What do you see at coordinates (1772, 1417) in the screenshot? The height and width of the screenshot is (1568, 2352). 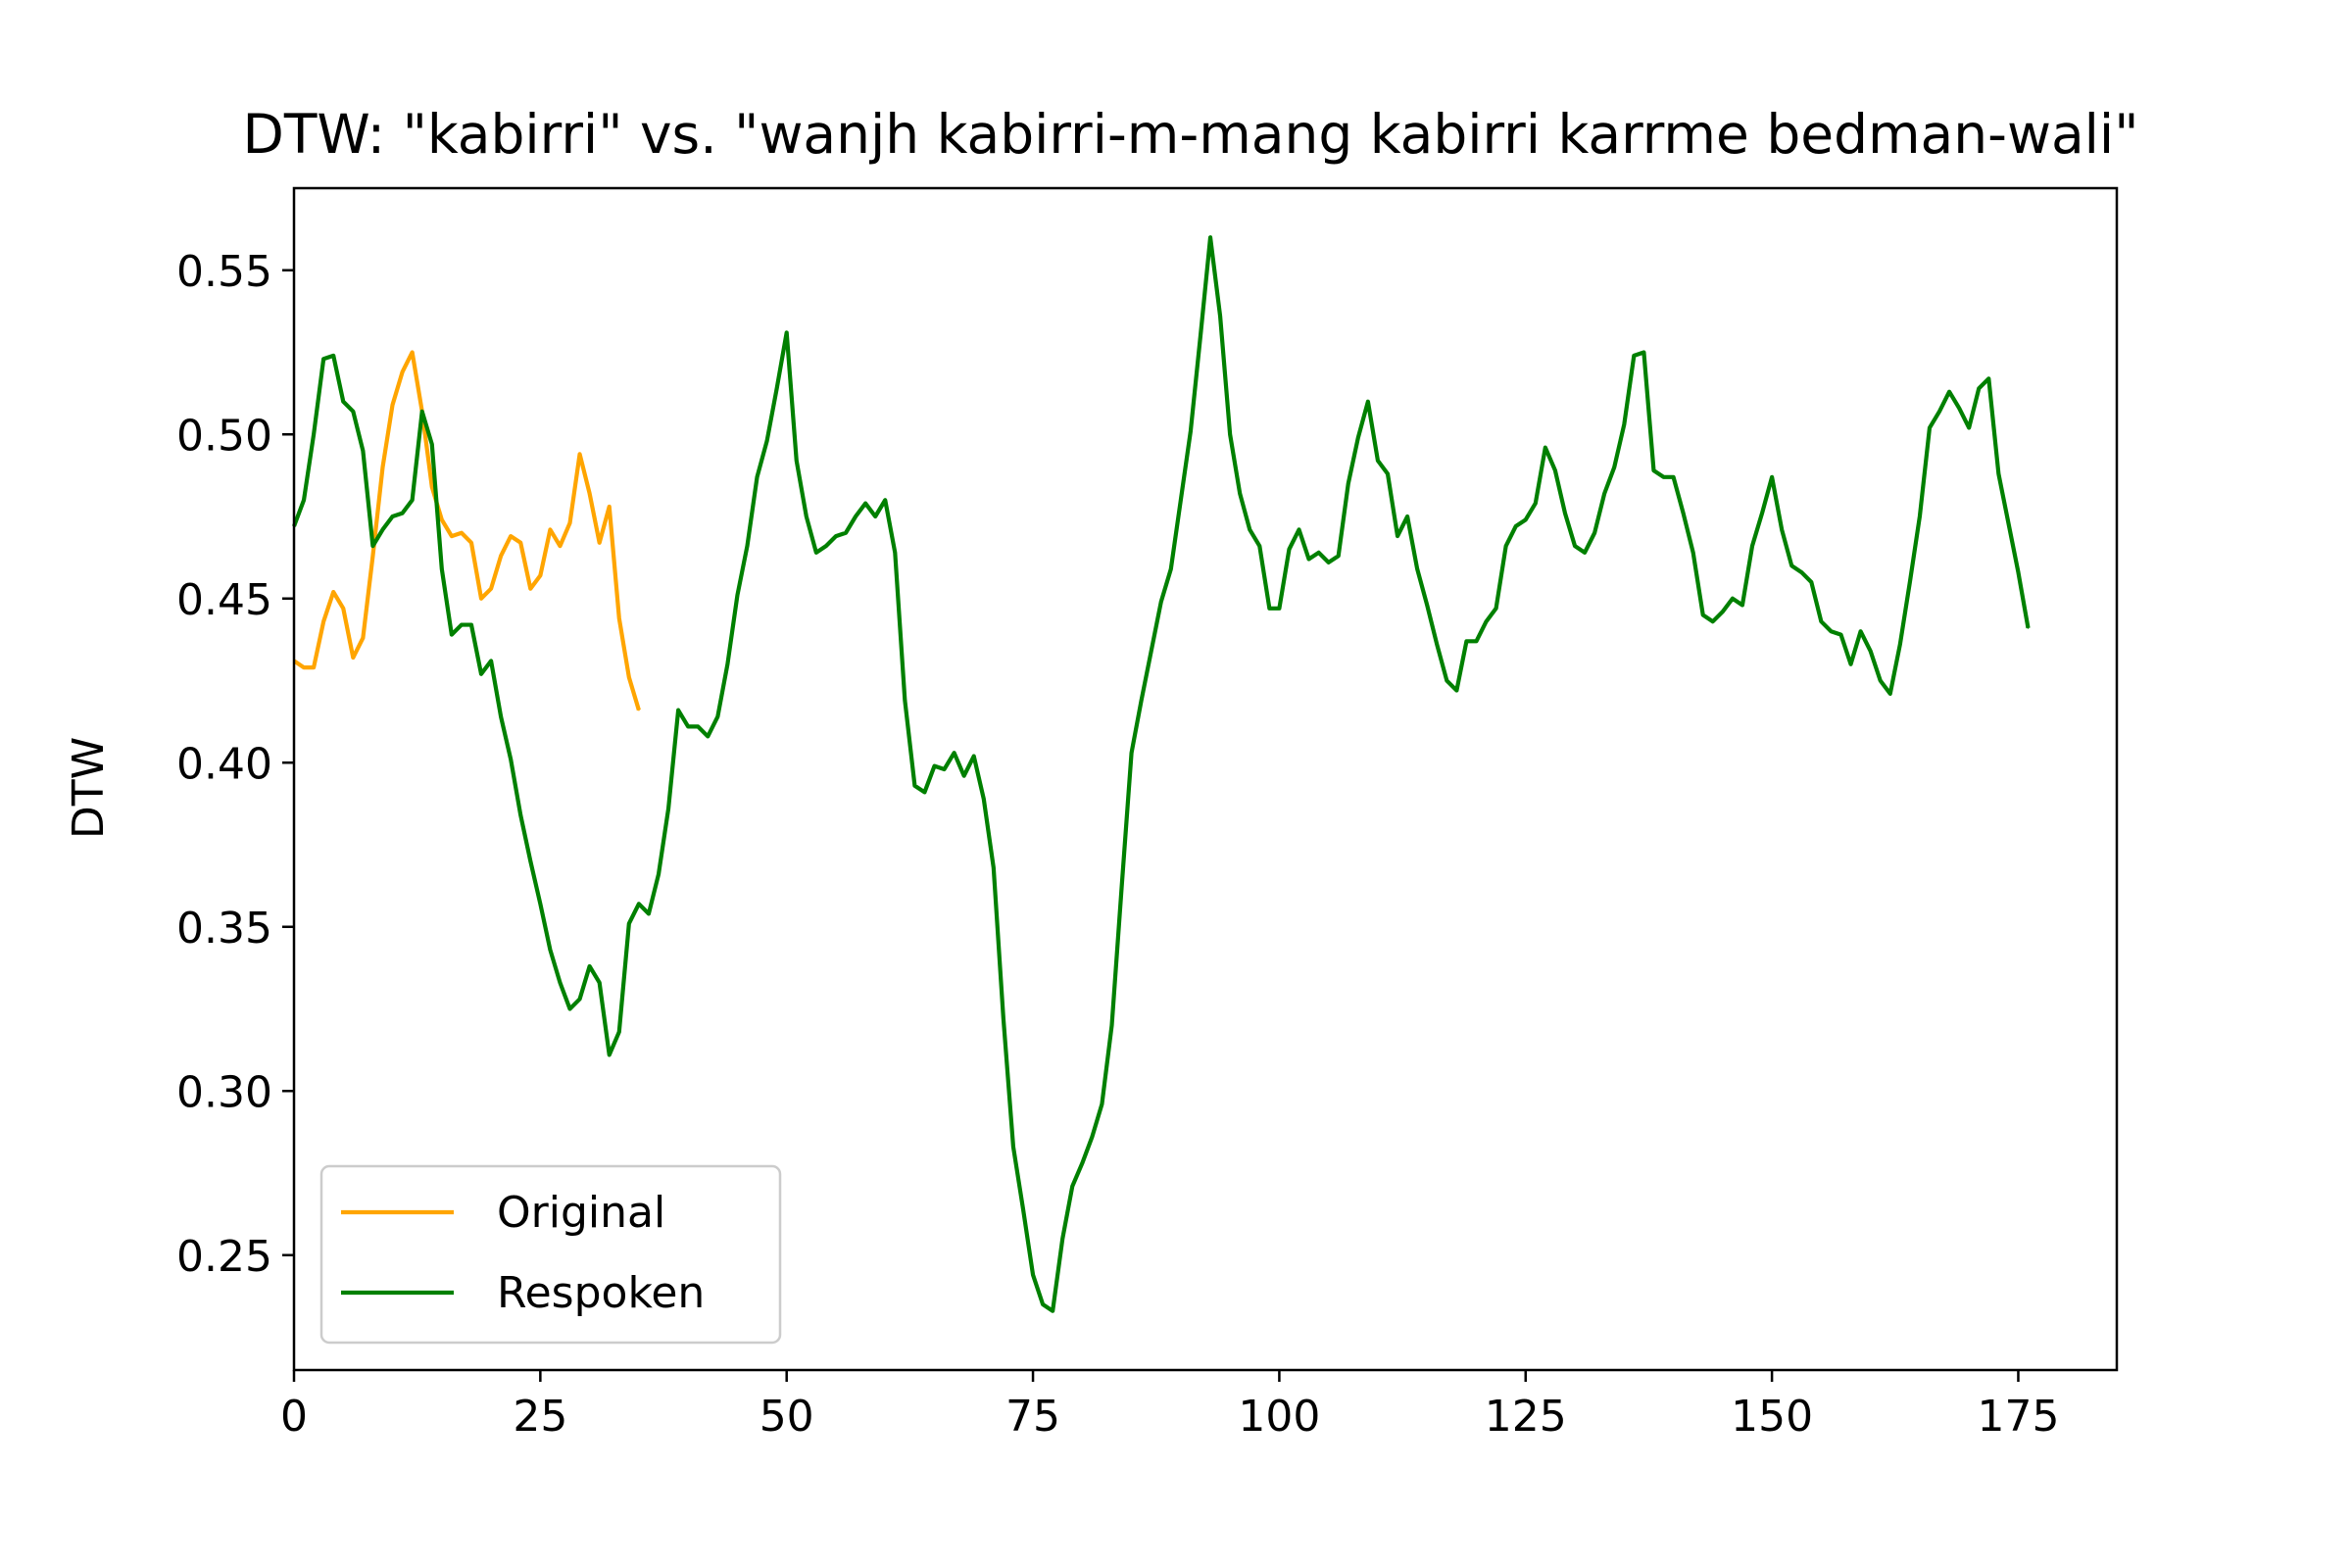 I see `x-tick-label: 150` at bounding box center [1772, 1417].